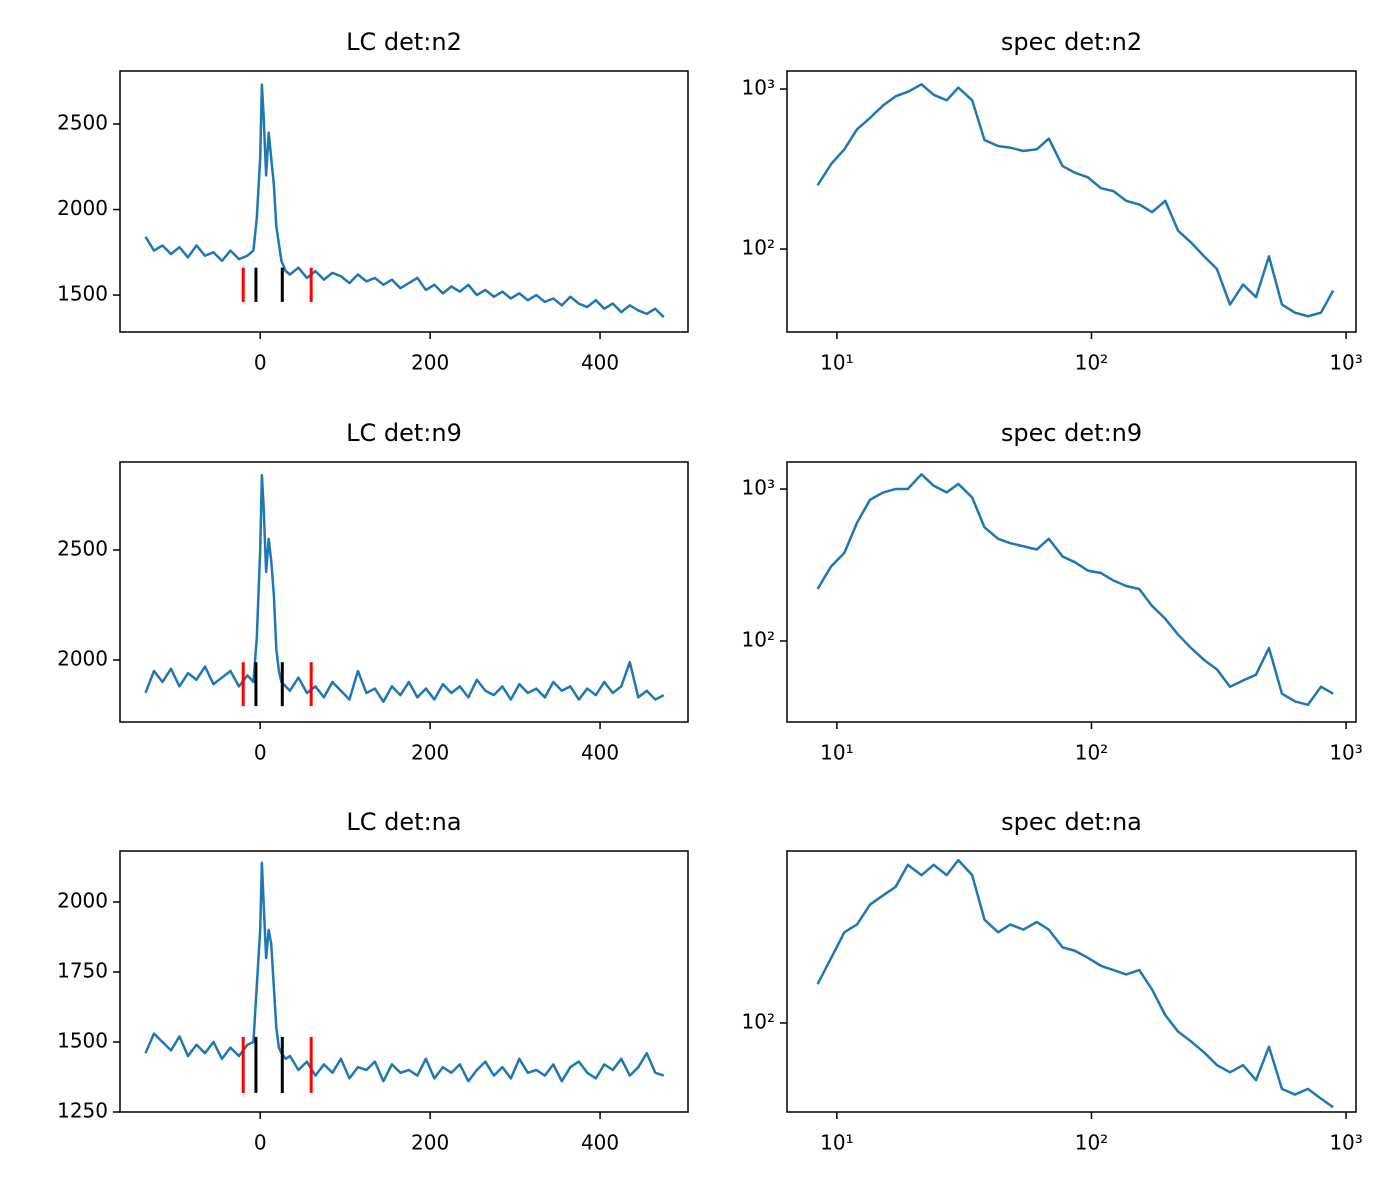 The height and width of the screenshot is (1200, 1400). Describe the element at coordinates (1071, 822) in the screenshot. I see `chart-title: spec det:na` at that location.